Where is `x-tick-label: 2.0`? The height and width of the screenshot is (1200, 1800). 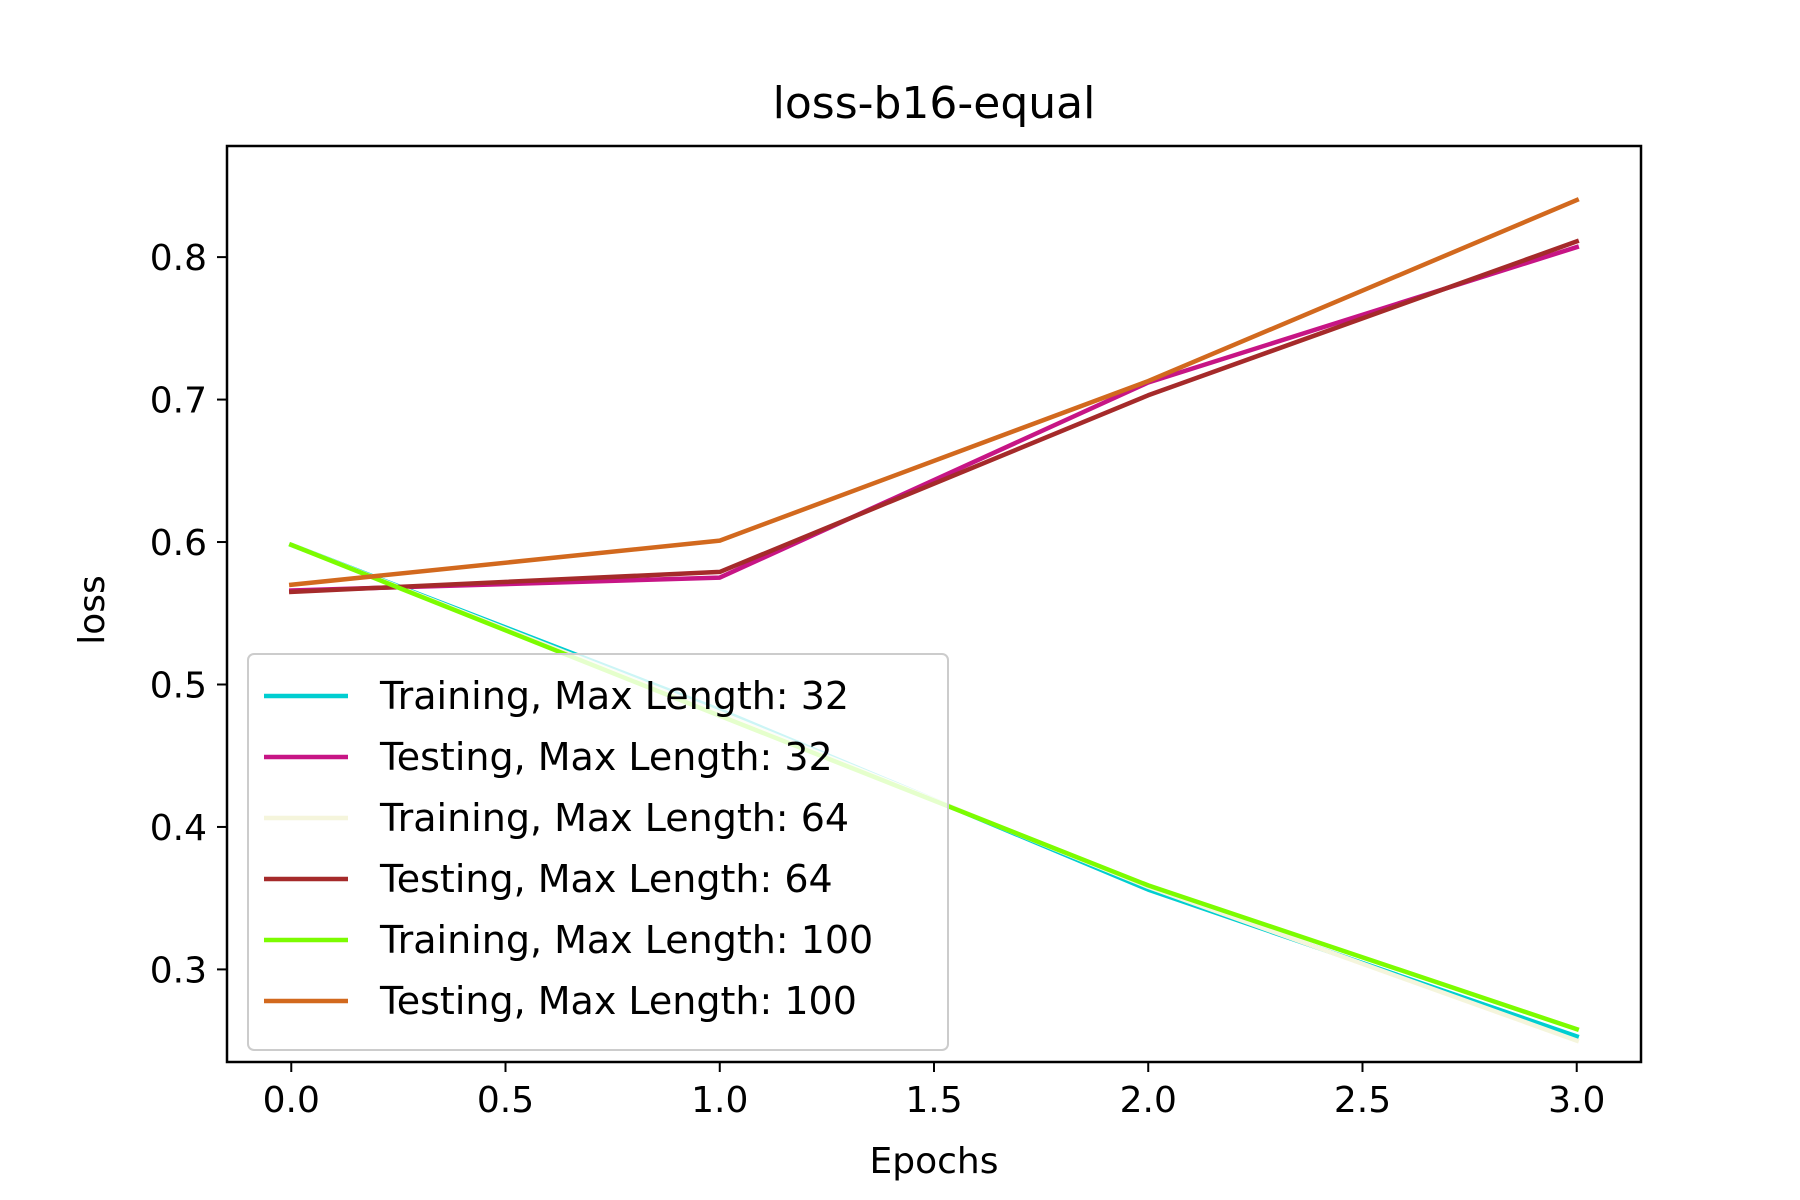 x-tick-label: 2.0 is located at coordinates (1148, 1100).